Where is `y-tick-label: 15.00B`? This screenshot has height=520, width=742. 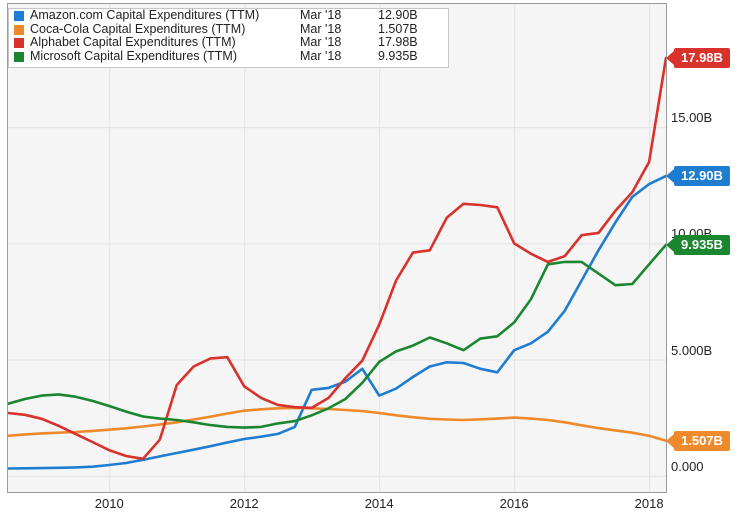
y-tick-label: 15.00B is located at coordinates (692, 118).